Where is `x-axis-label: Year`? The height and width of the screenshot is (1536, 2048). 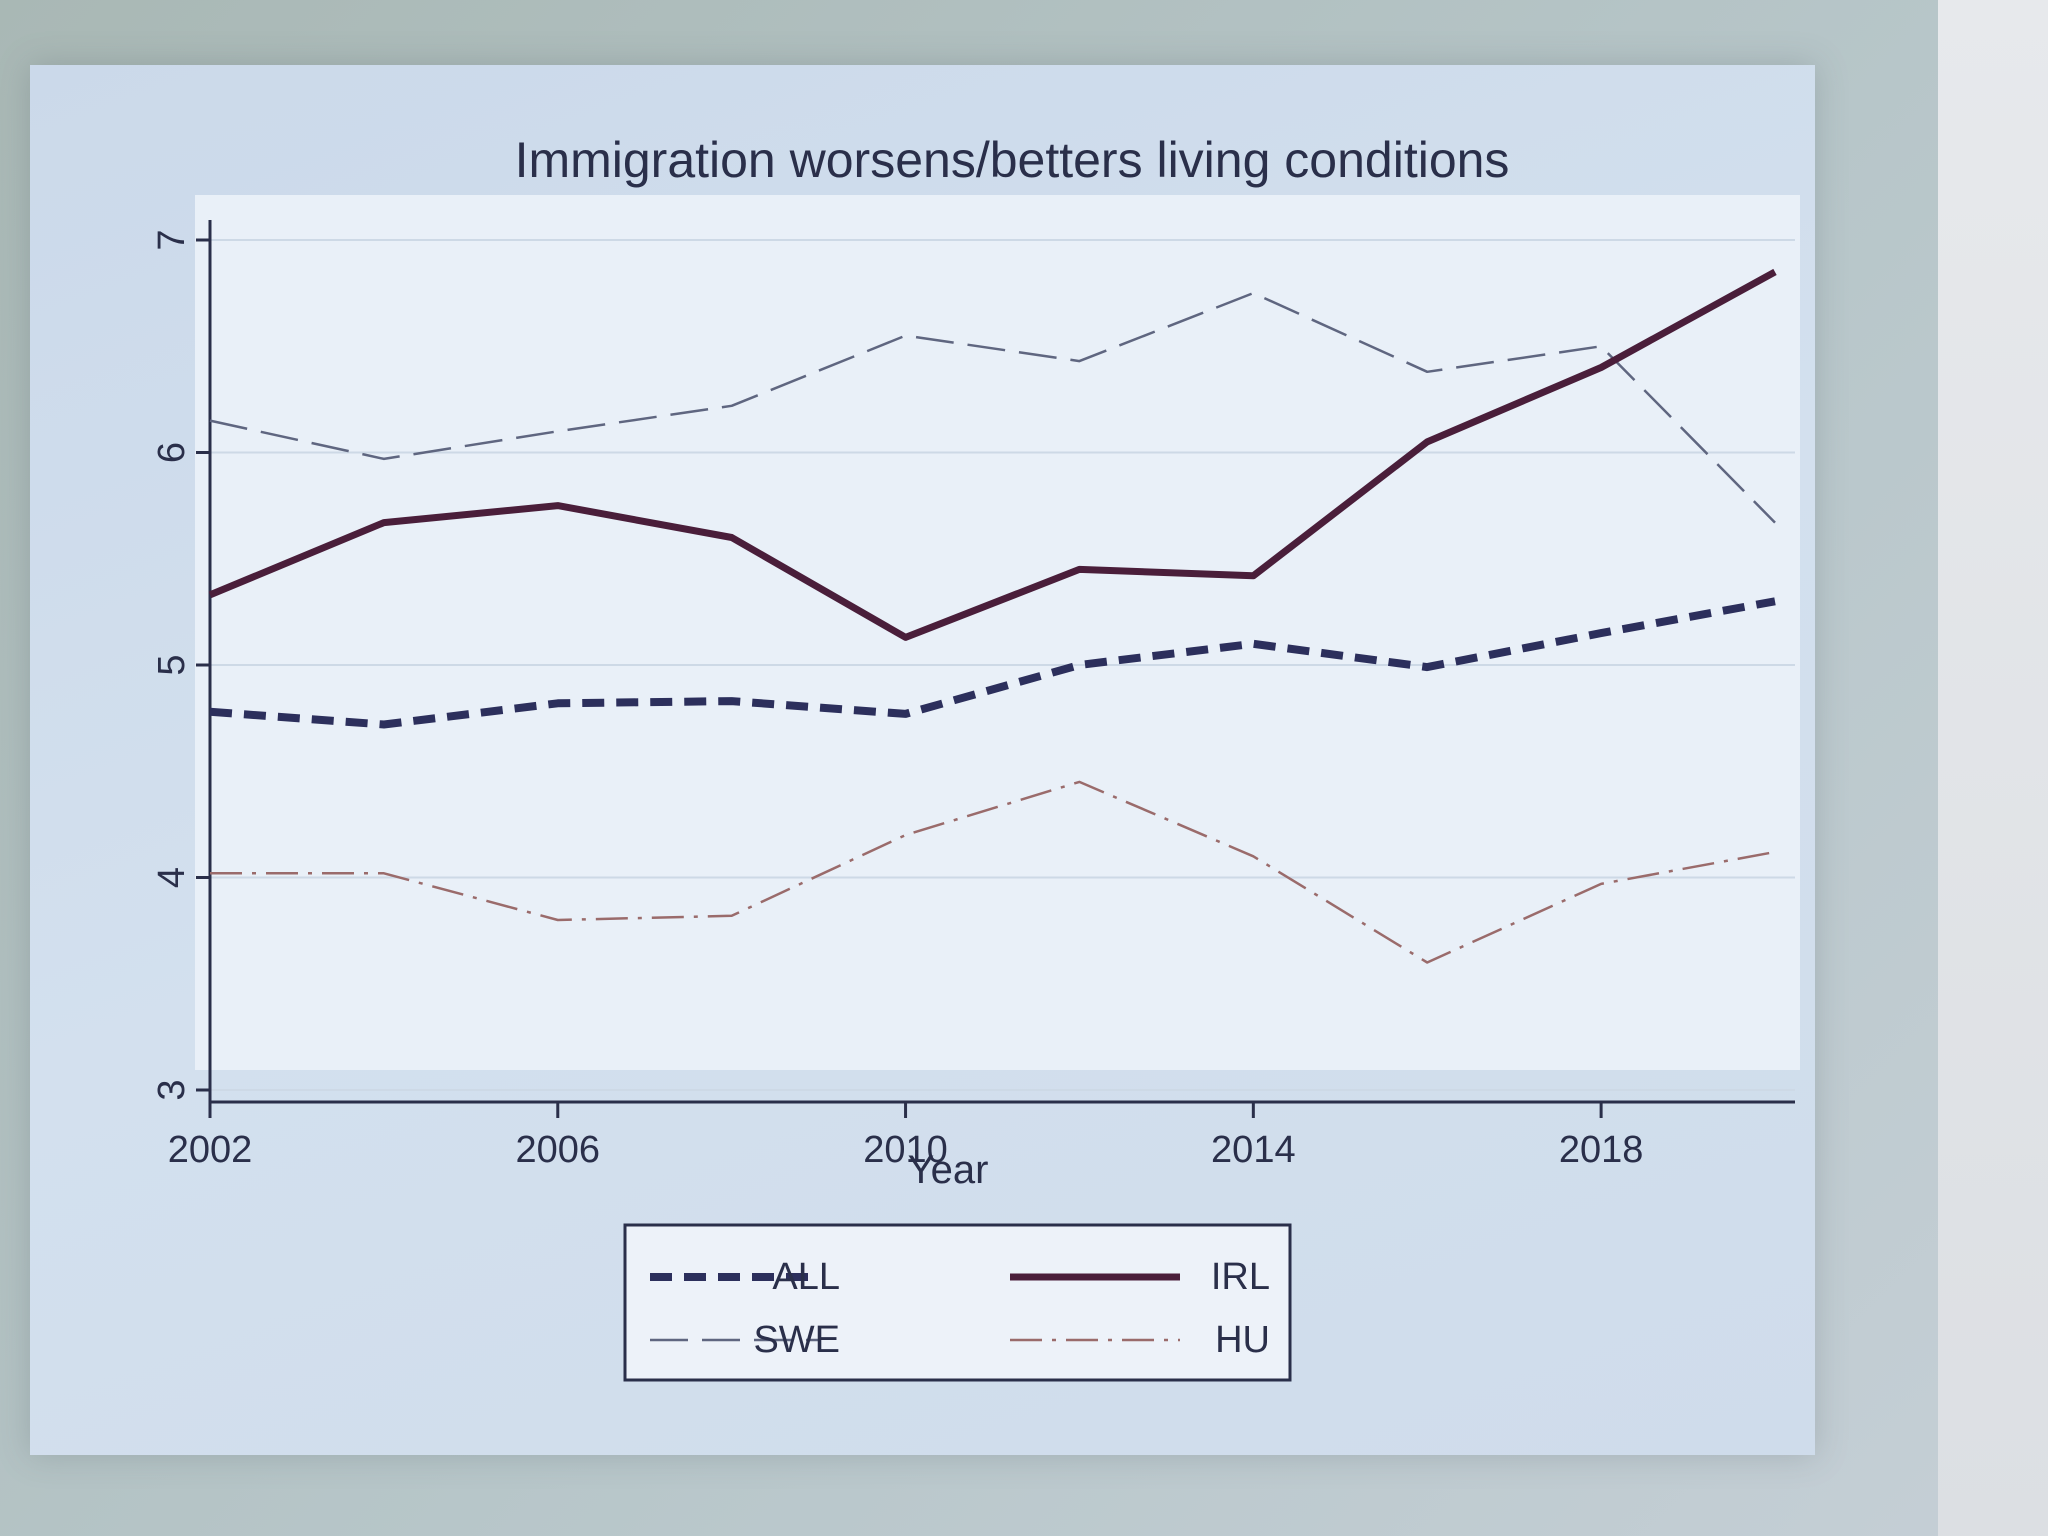 x-axis-label: Year is located at coordinates (948, 1170).